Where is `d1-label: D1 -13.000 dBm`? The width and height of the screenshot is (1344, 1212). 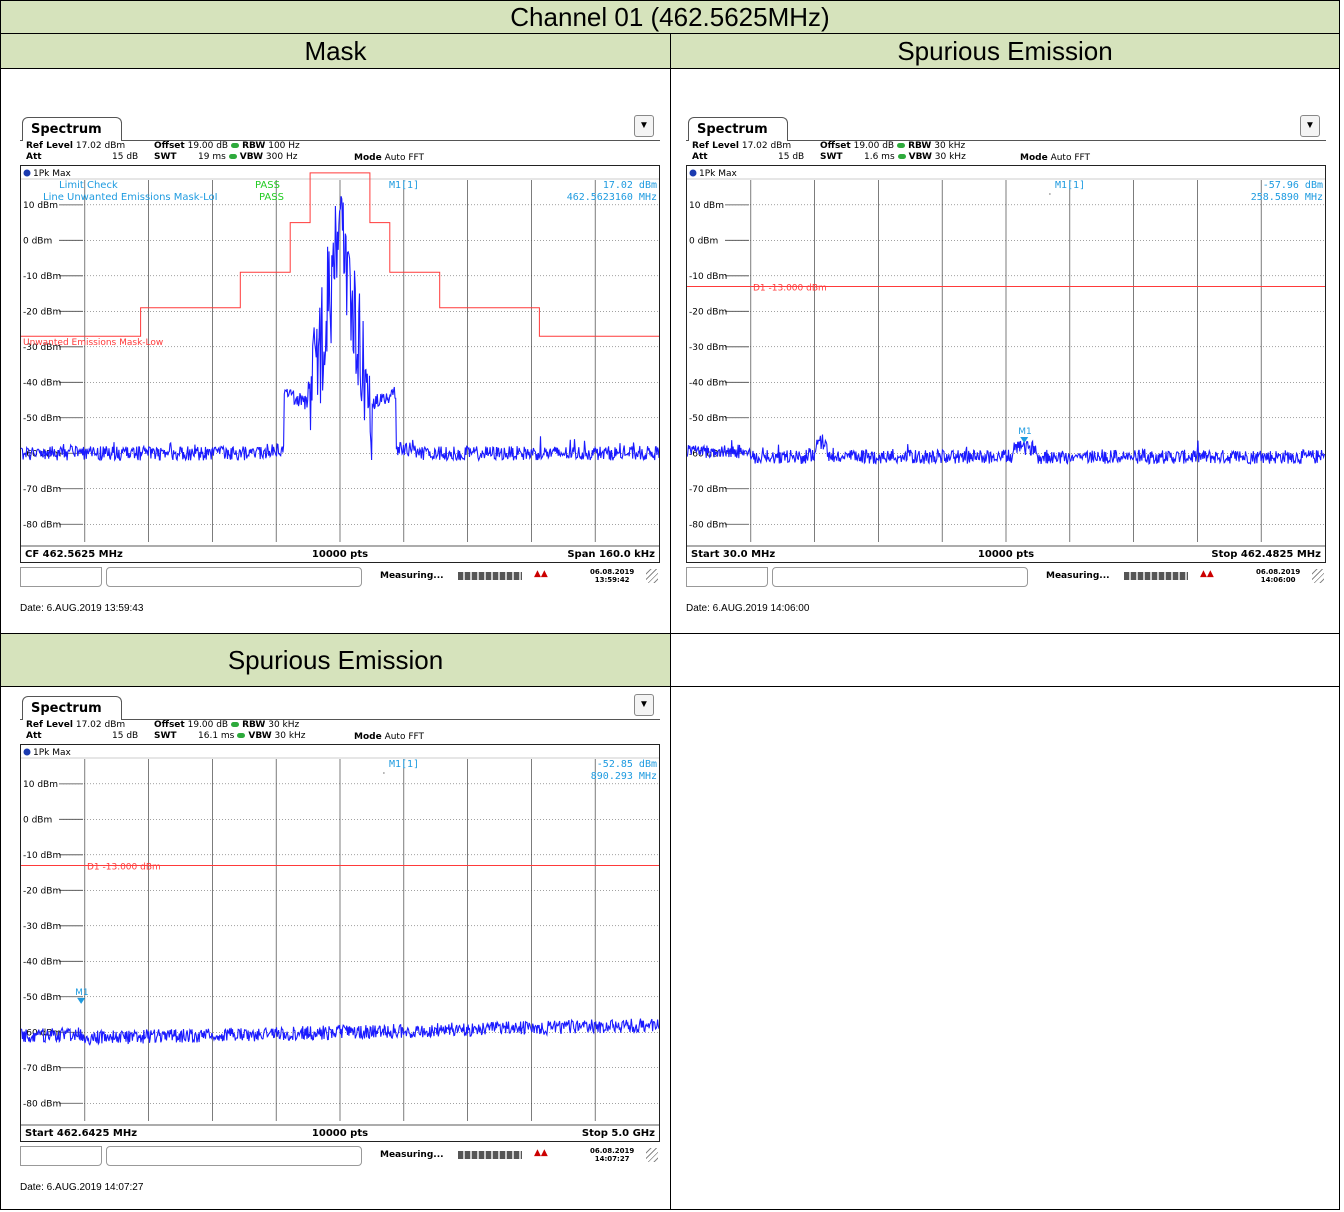
d1-label: D1 -13.000 dBm is located at coordinates (124, 867).